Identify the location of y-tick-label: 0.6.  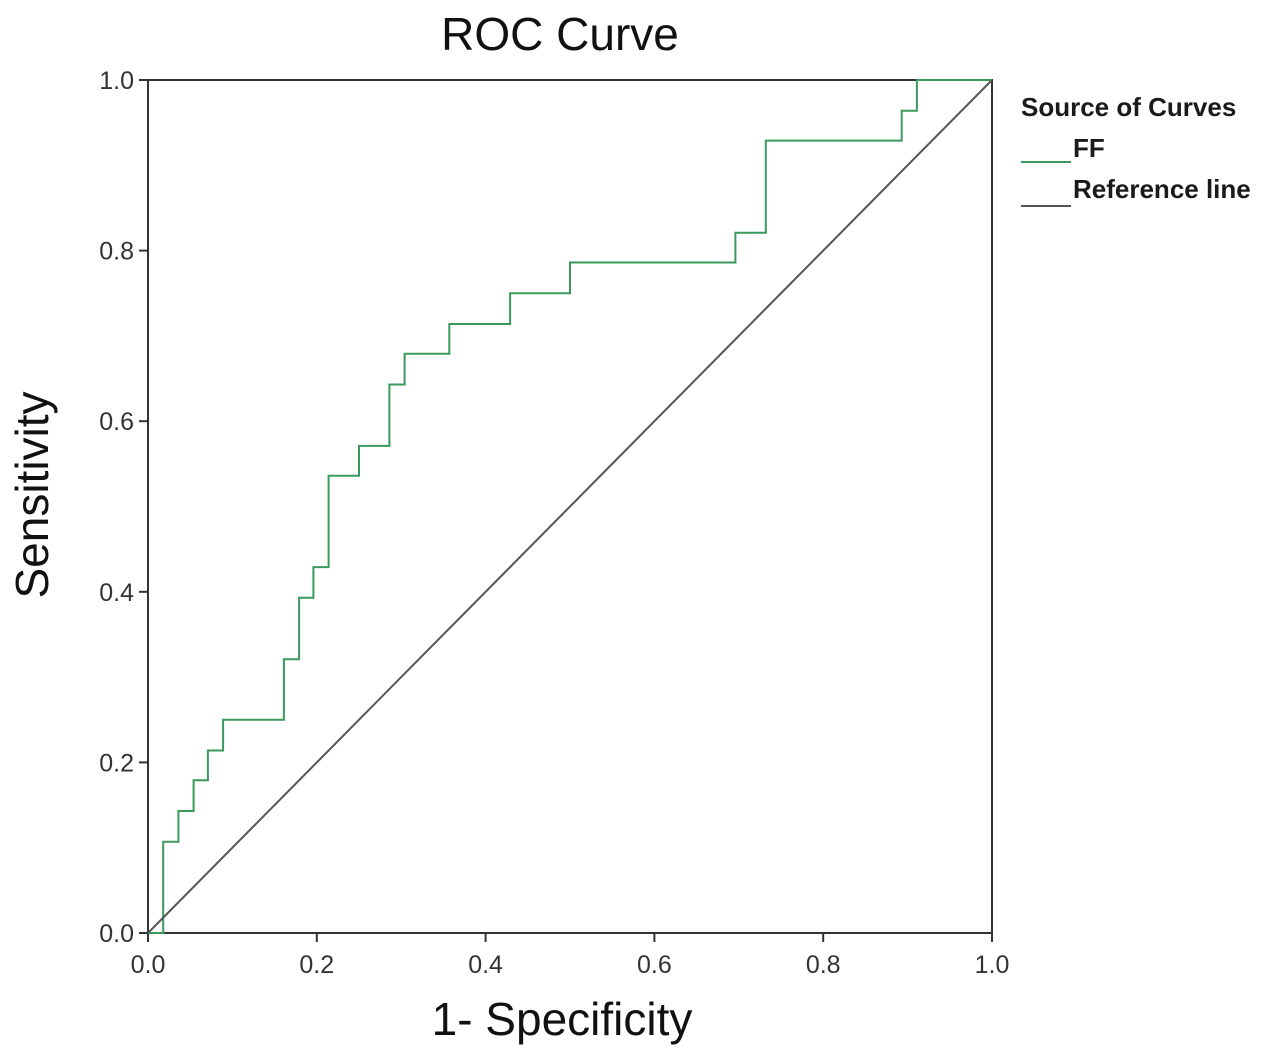
(116, 422).